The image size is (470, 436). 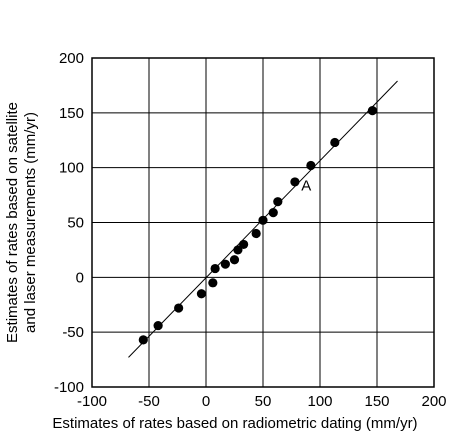 What do you see at coordinates (12, 222) in the screenshot?
I see `y-axis-label-line-1: Estimates of rates based on satellite` at bounding box center [12, 222].